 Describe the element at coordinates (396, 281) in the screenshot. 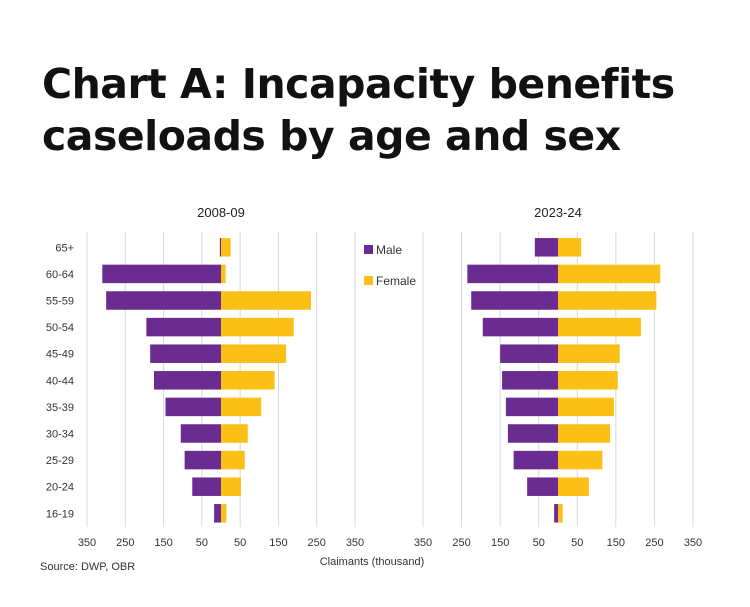

I see `legend-label-female: Female` at that location.